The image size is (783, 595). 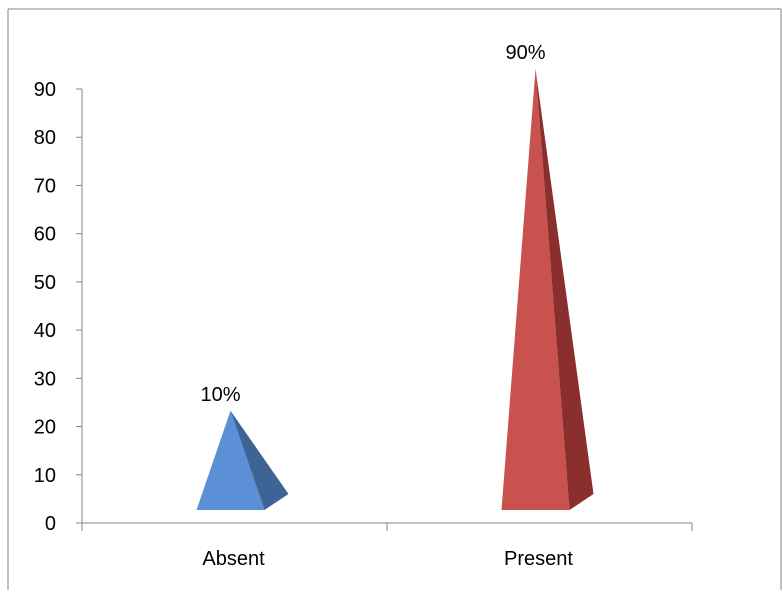 I want to click on y-tick-label: 20, so click(x=45, y=428).